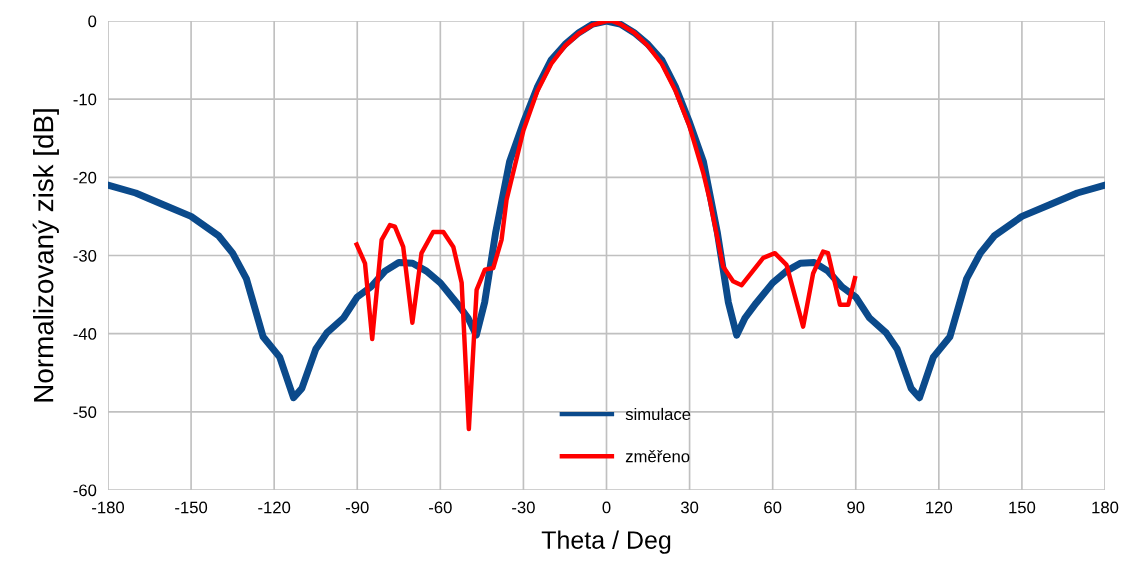  Describe the element at coordinates (191, 507) in the screenshot. I see `x-tick-label: -150` at that location.